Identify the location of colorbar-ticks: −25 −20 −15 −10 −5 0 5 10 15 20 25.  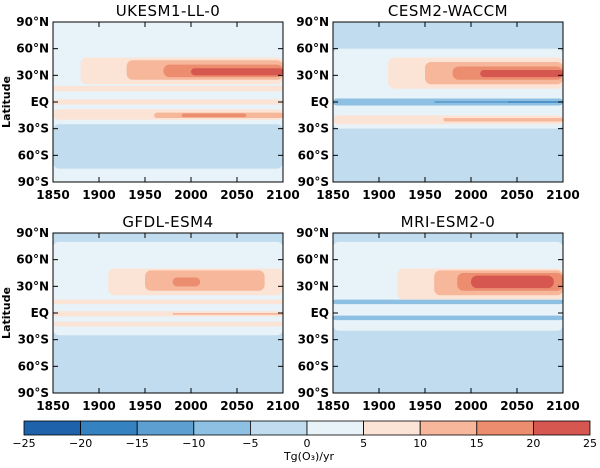
(304, 443).